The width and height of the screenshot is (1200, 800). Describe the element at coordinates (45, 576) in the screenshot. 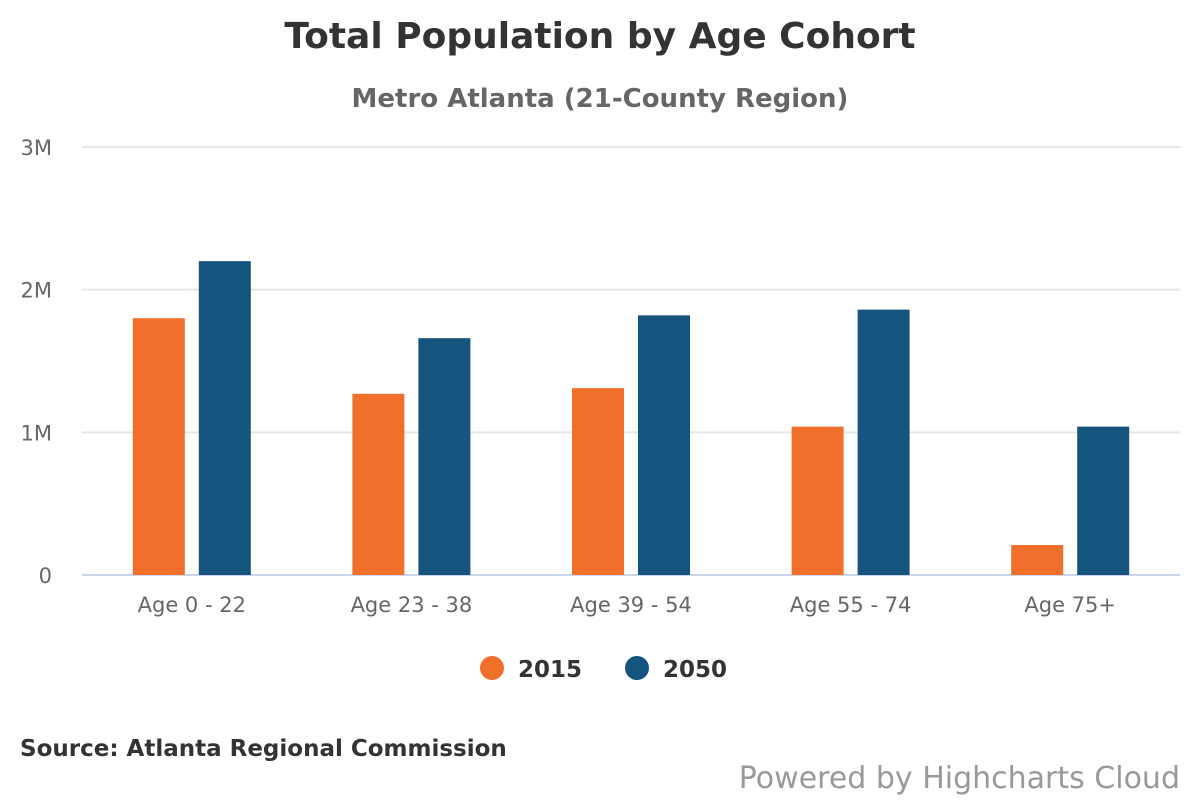

I see `y-tick-label: 0` at that location.